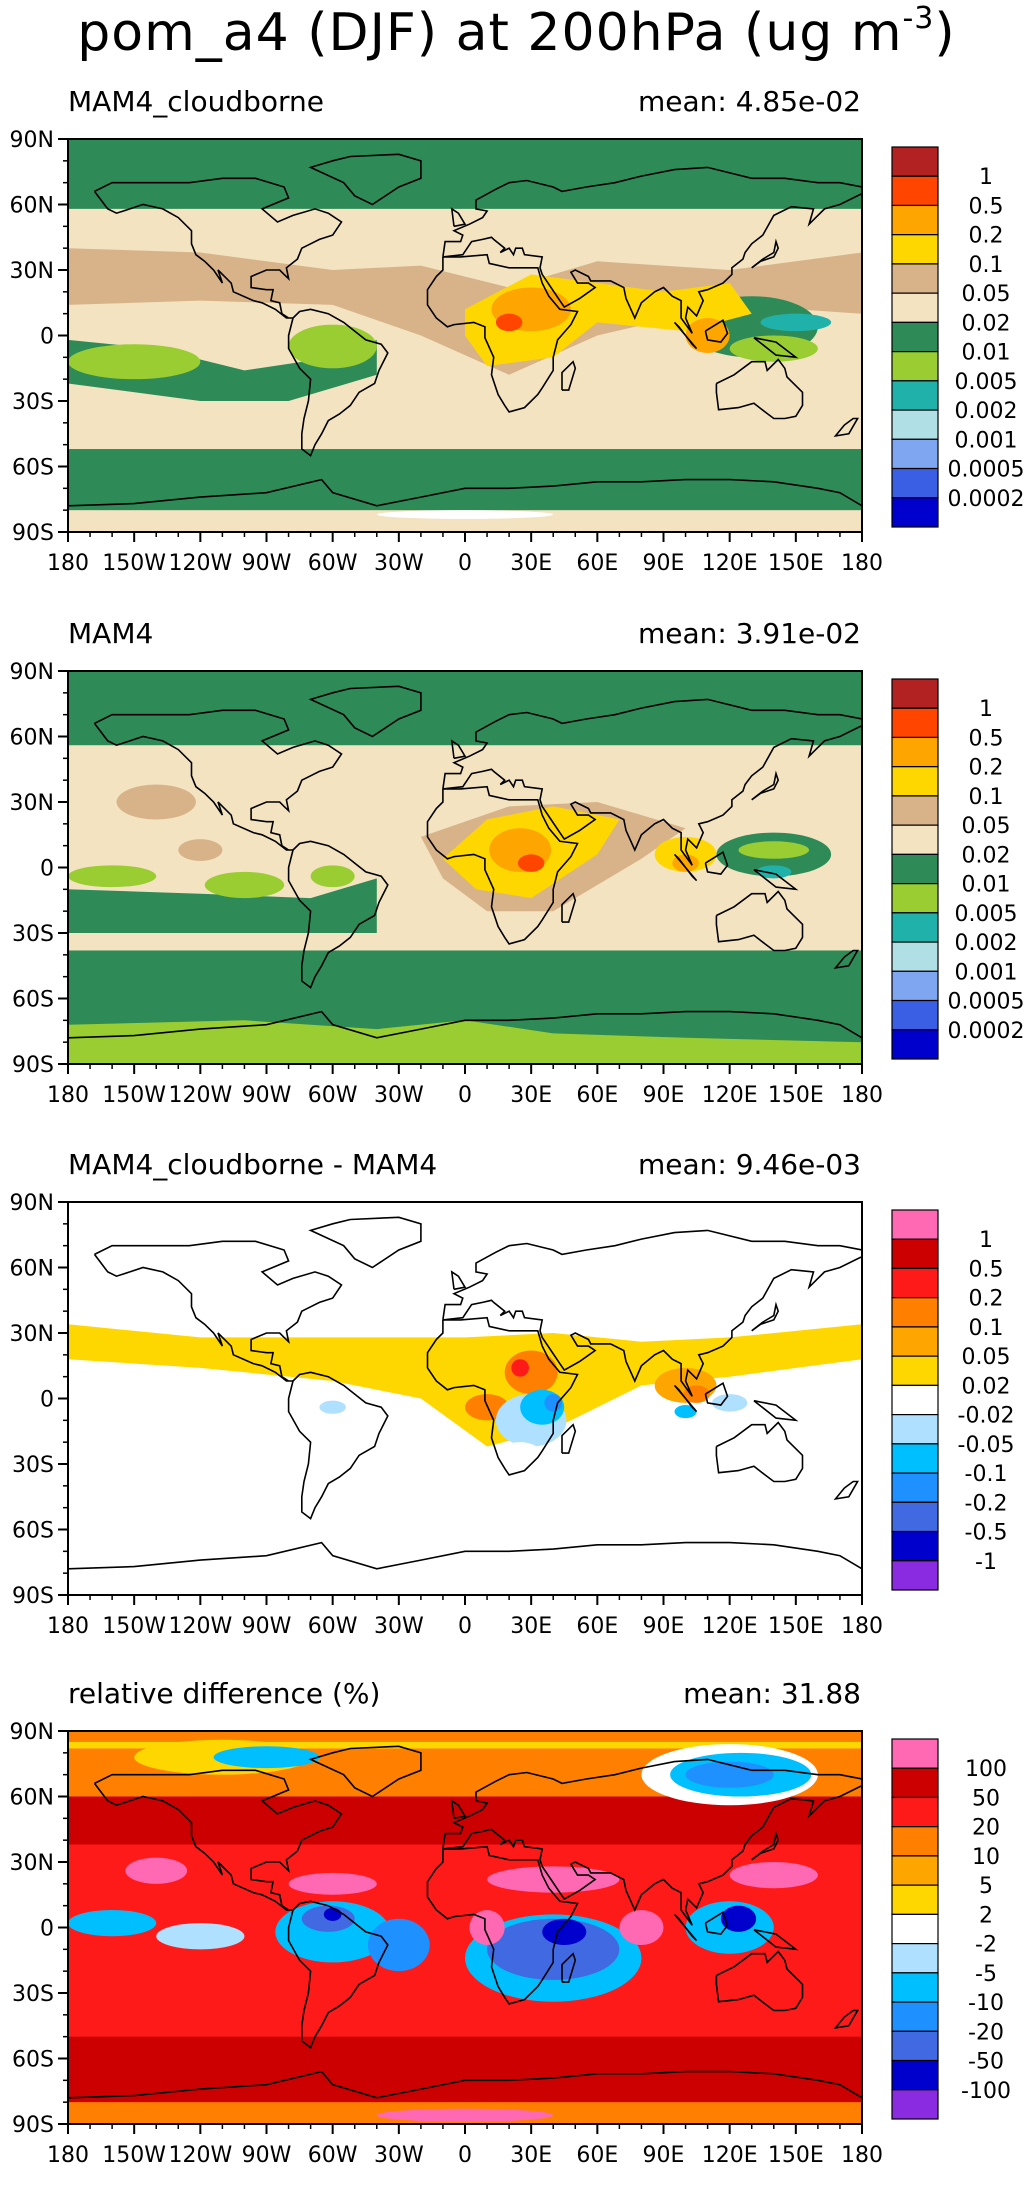 Image resolution: width=1033 pixels, height=2207 pixels. Describe the element at coordinates (47, 869) in the screenshot. I see `lat-label: 0` at that location.